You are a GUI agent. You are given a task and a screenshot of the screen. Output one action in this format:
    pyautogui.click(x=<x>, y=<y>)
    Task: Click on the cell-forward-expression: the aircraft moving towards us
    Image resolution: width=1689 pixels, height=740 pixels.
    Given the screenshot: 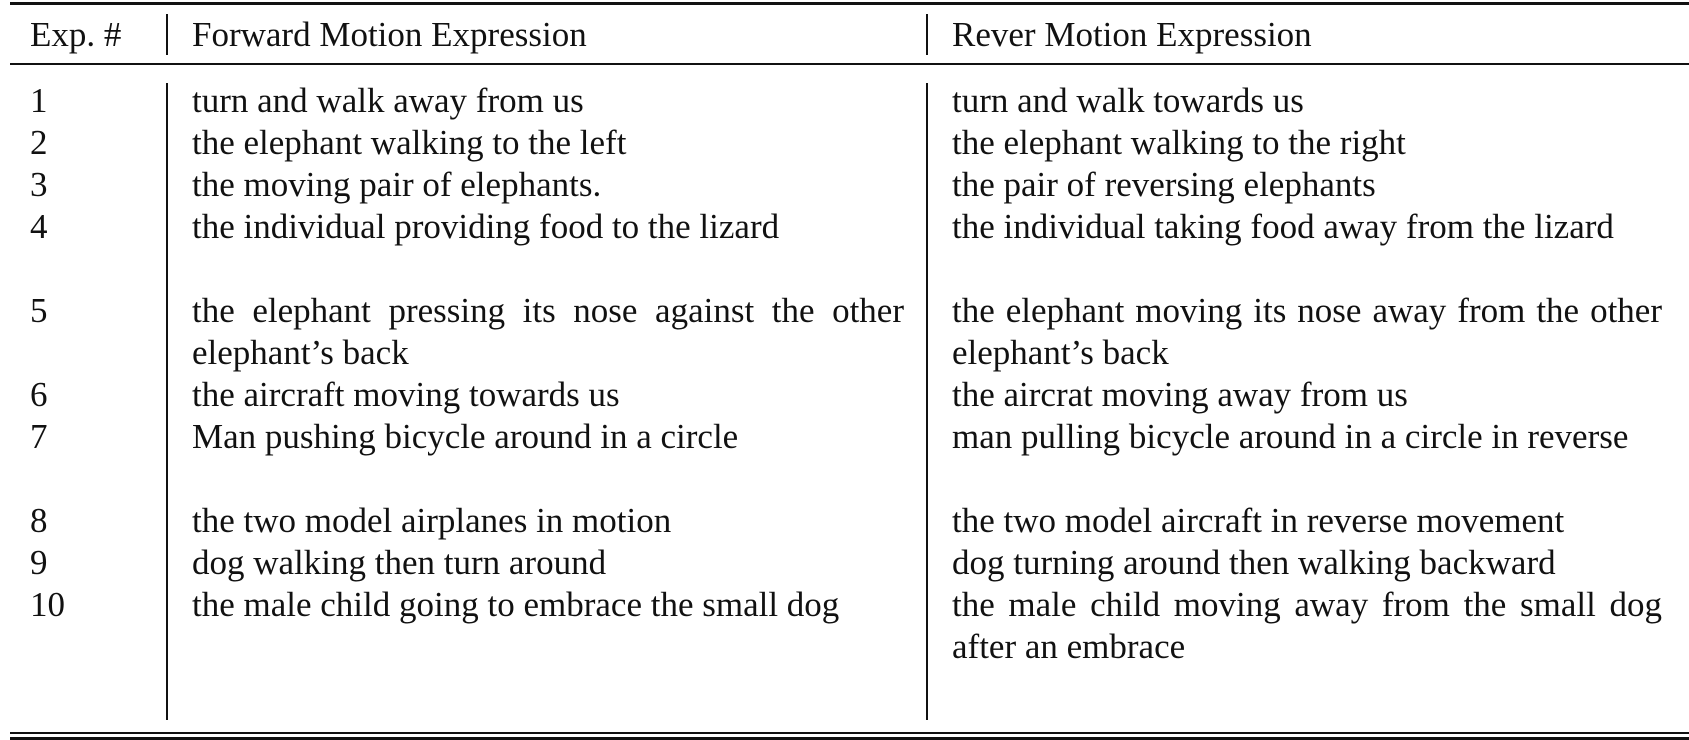 What is the action you would take?
    pyautogui.click(x=406, y=394)
    